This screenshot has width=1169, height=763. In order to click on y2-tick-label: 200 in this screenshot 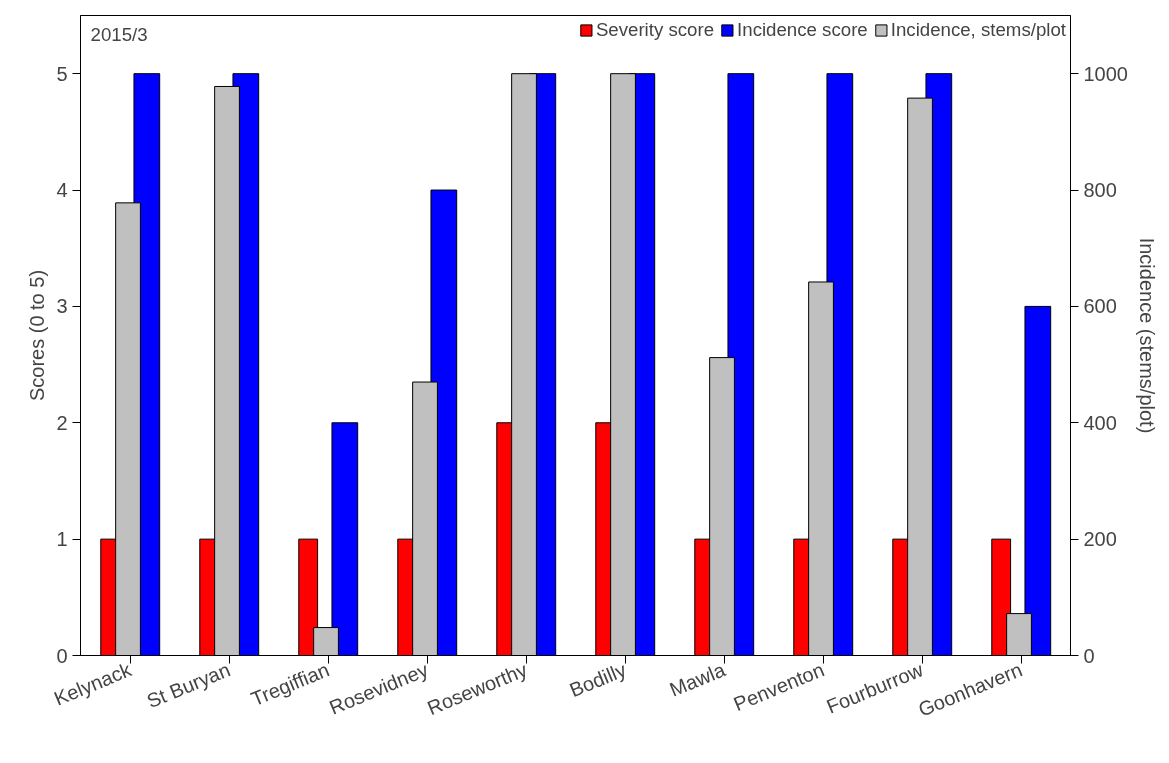, I will do `click(1100, 539)`.